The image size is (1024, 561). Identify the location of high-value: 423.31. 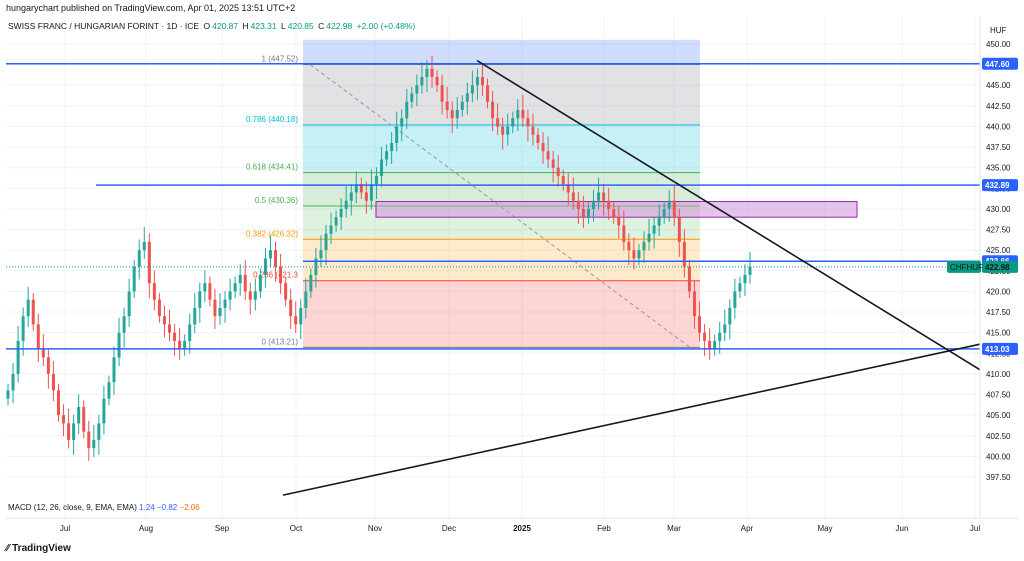
(263, 26).